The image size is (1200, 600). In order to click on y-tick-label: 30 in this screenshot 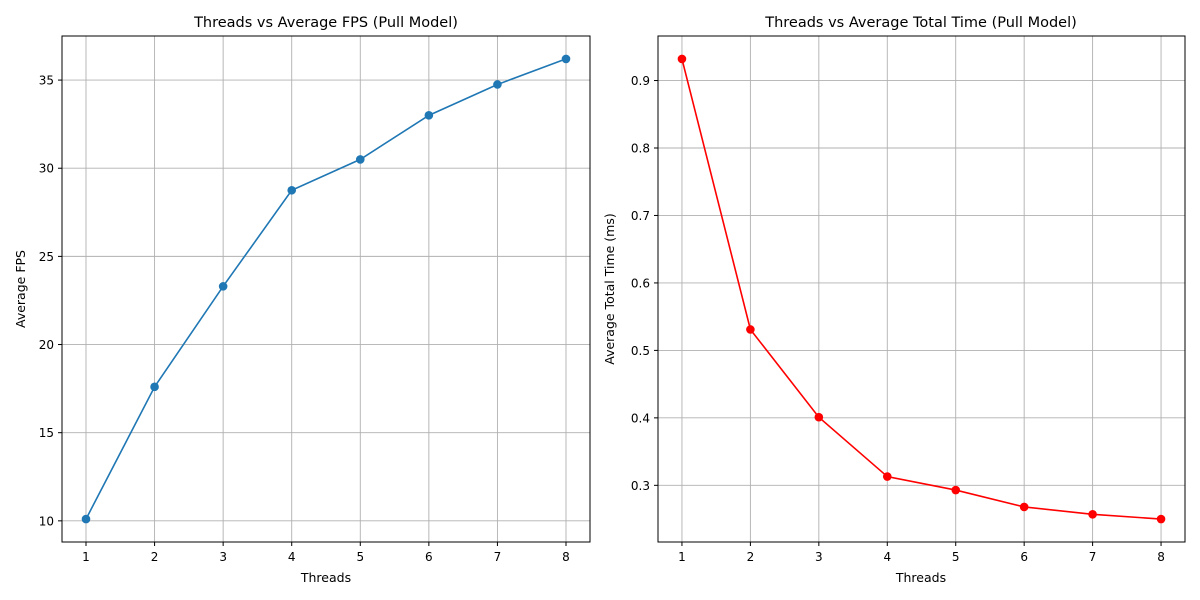, I will do `click(46, 169)`.